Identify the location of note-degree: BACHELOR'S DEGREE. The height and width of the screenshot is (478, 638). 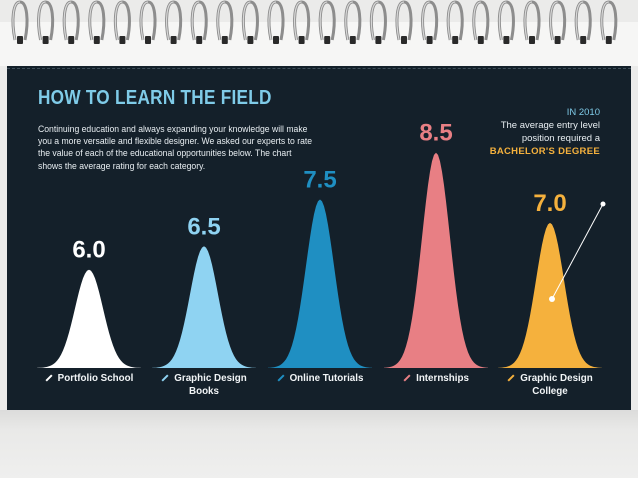
(544, 151).